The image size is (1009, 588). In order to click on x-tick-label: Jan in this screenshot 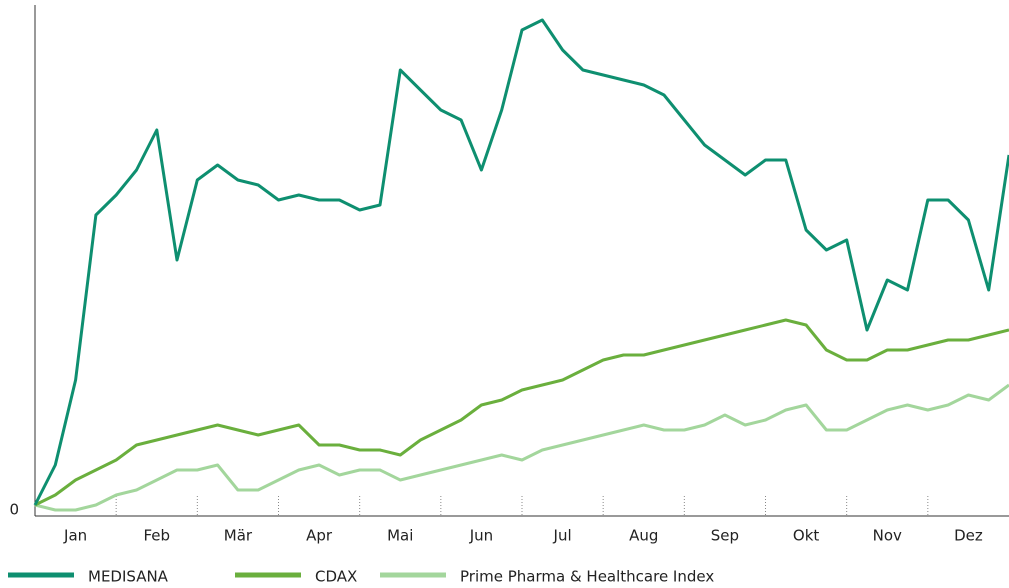, I will do `click(75, 536)`.